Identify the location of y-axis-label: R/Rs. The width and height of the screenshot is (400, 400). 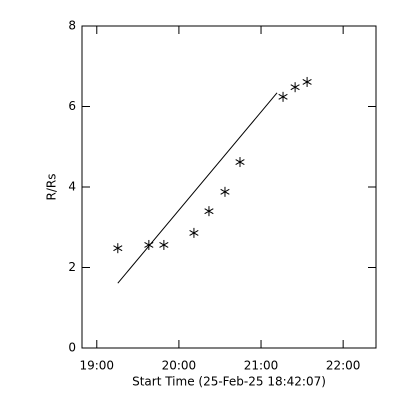
(52, 187).